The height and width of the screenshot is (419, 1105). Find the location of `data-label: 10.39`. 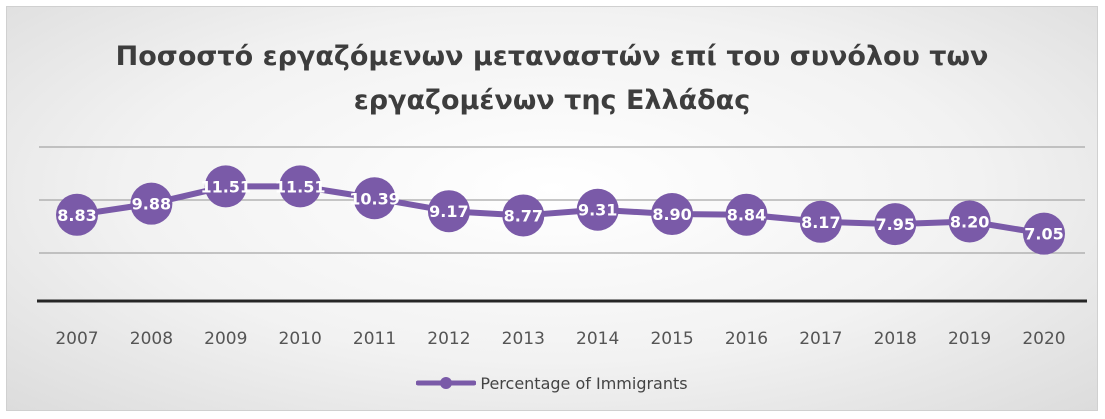

data-label: 10.39 is located at coordinates (374, 198).